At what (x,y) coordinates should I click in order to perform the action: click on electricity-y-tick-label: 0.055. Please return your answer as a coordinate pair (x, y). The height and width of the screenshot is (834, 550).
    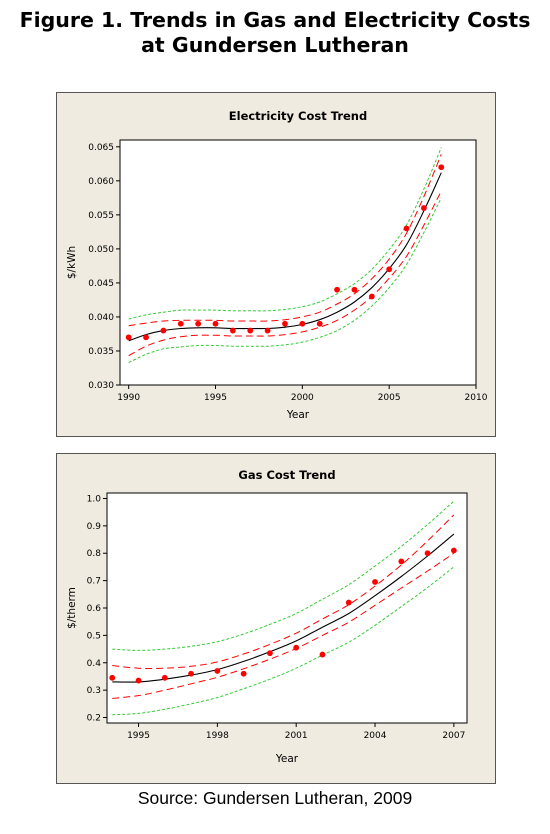
    Looking at the image, I should click on (101, 216).